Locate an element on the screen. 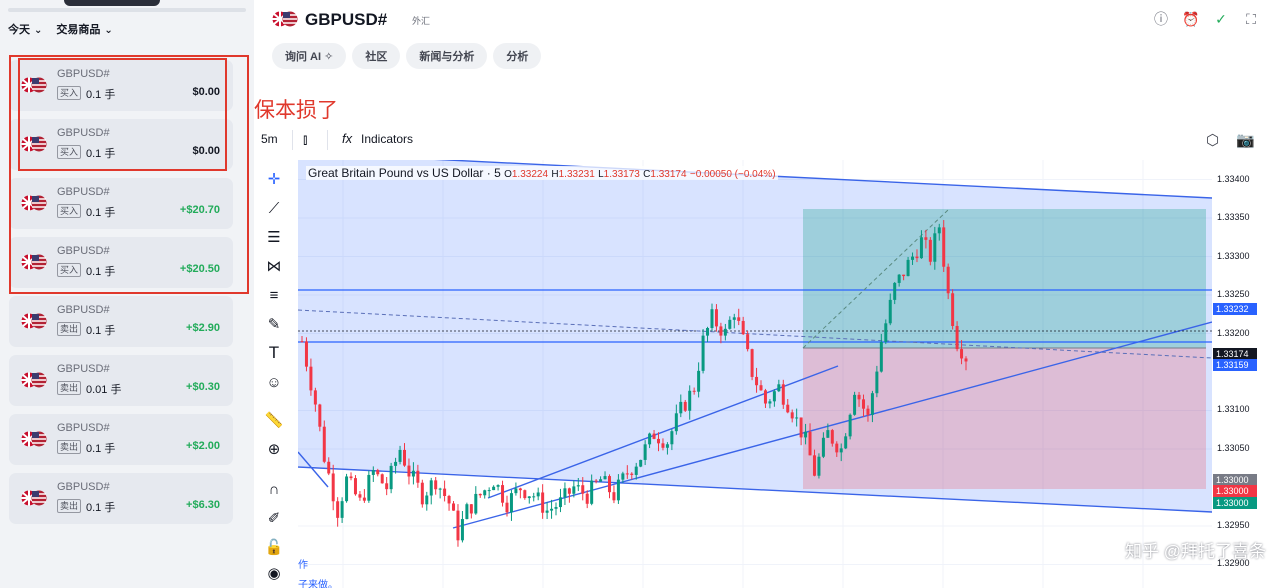 This screenshot has width=1280, height=588. tab-analysis: 分析 is located at coordinates (517, 56).